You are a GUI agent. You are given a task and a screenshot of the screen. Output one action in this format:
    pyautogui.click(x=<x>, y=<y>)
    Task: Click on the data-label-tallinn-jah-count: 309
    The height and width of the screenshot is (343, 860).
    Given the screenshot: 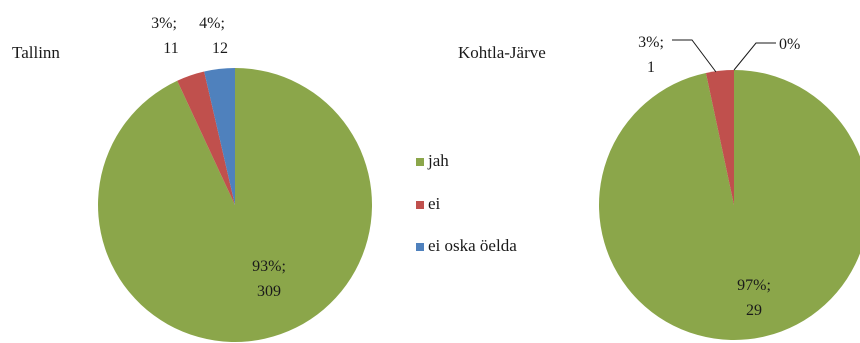 What is the action you would take?
    pyautogui.click(x=269, y=291)
    